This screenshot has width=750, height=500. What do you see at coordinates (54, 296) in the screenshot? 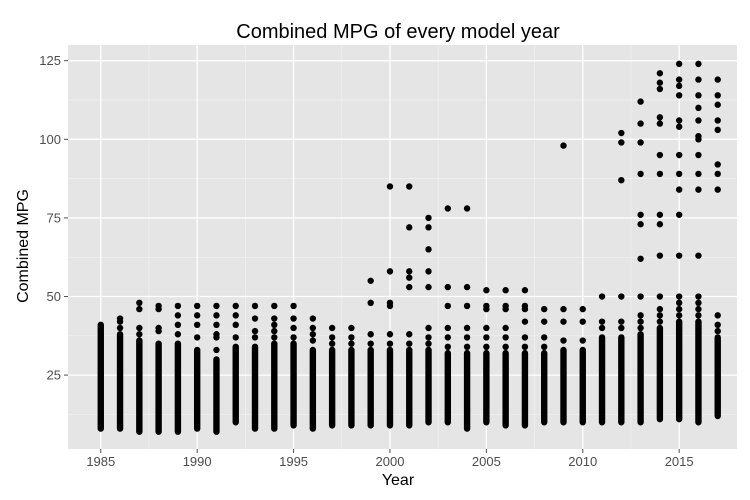
I see `y-tick-label: 50` at bounding box center [54, 296].